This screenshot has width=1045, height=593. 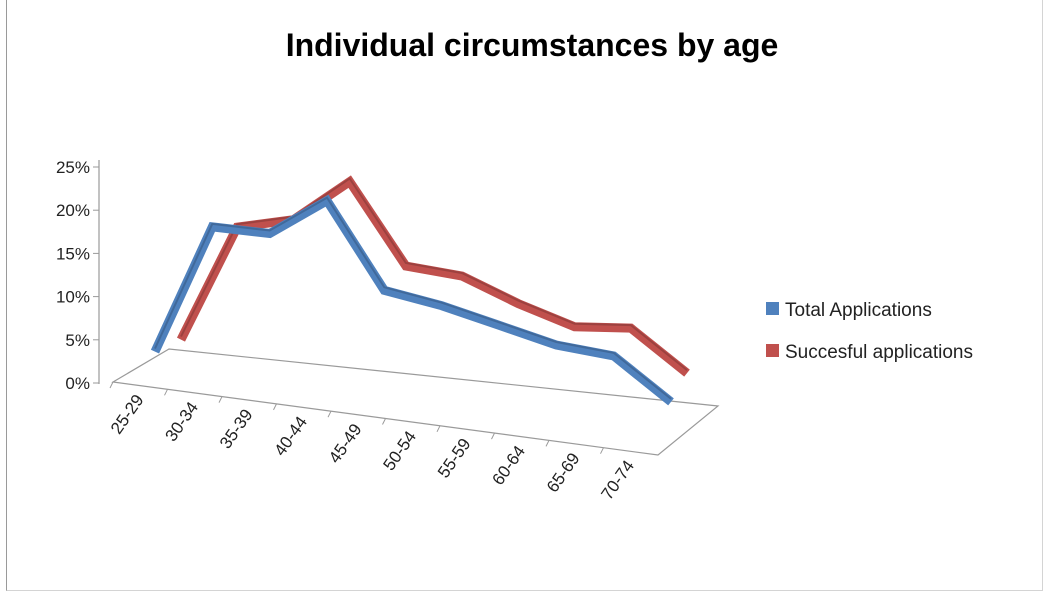 I want to click on x-tick-label: 70-74, so click(x=618, y=480).